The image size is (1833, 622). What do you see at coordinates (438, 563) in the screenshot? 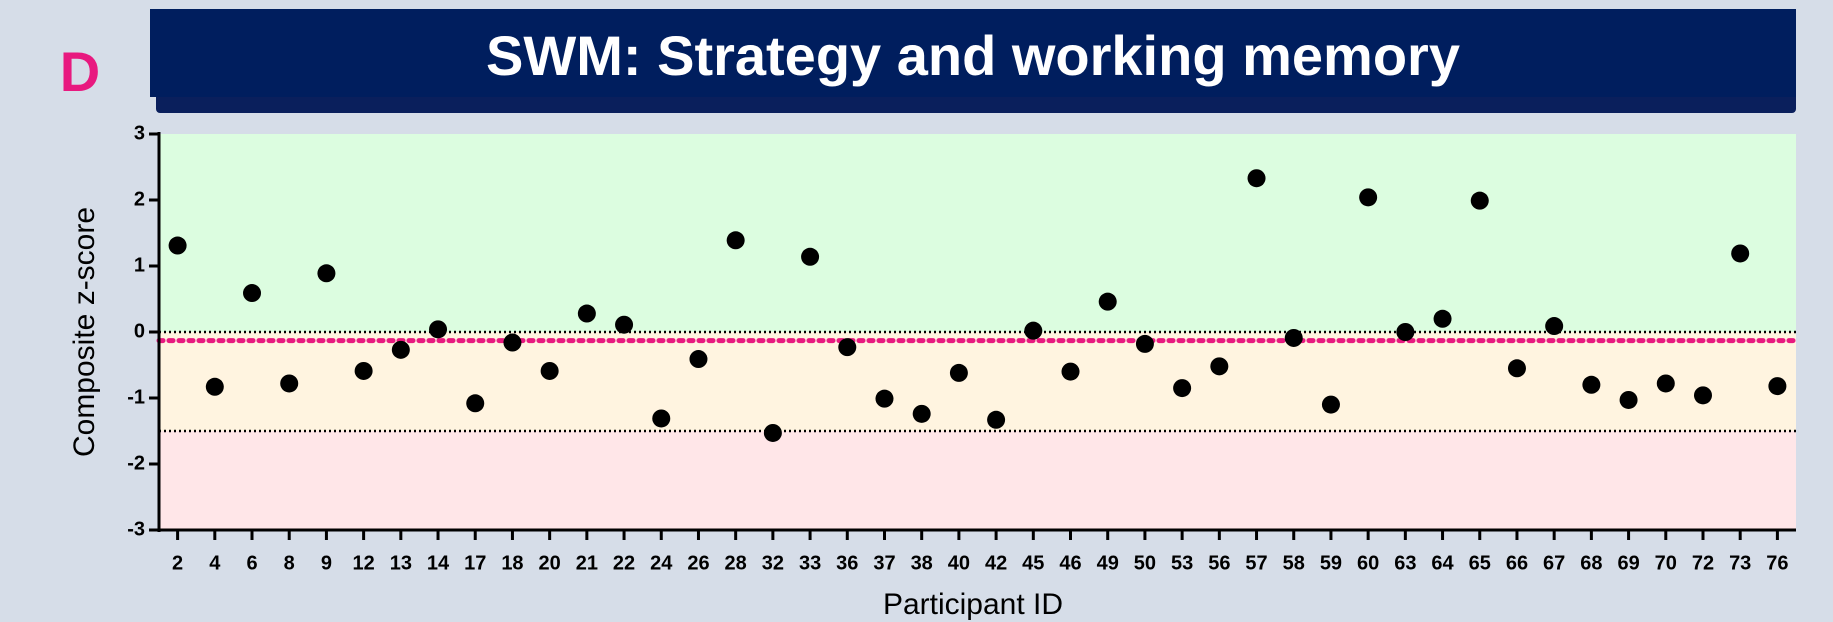
I see `x-tick-label: 14` at bounding box center [438, 563].